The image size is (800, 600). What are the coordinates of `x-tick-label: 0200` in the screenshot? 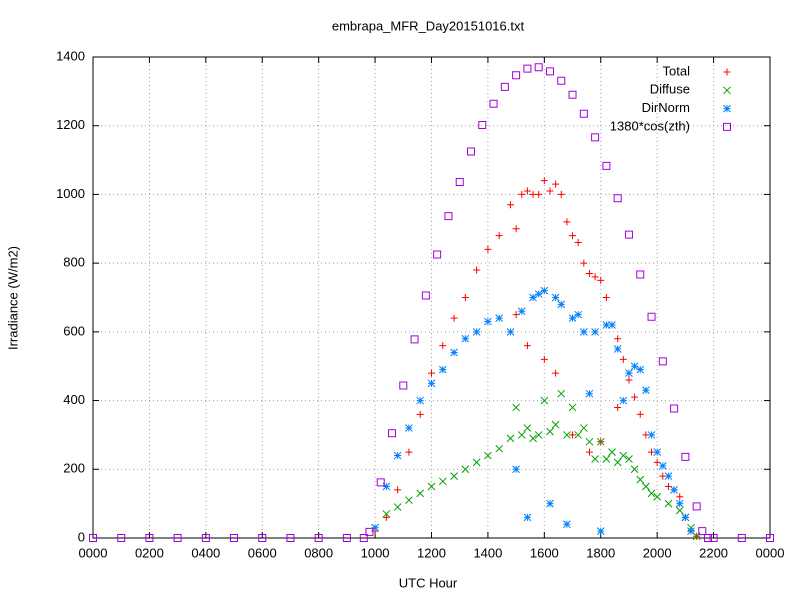 It's located at (149, 552).